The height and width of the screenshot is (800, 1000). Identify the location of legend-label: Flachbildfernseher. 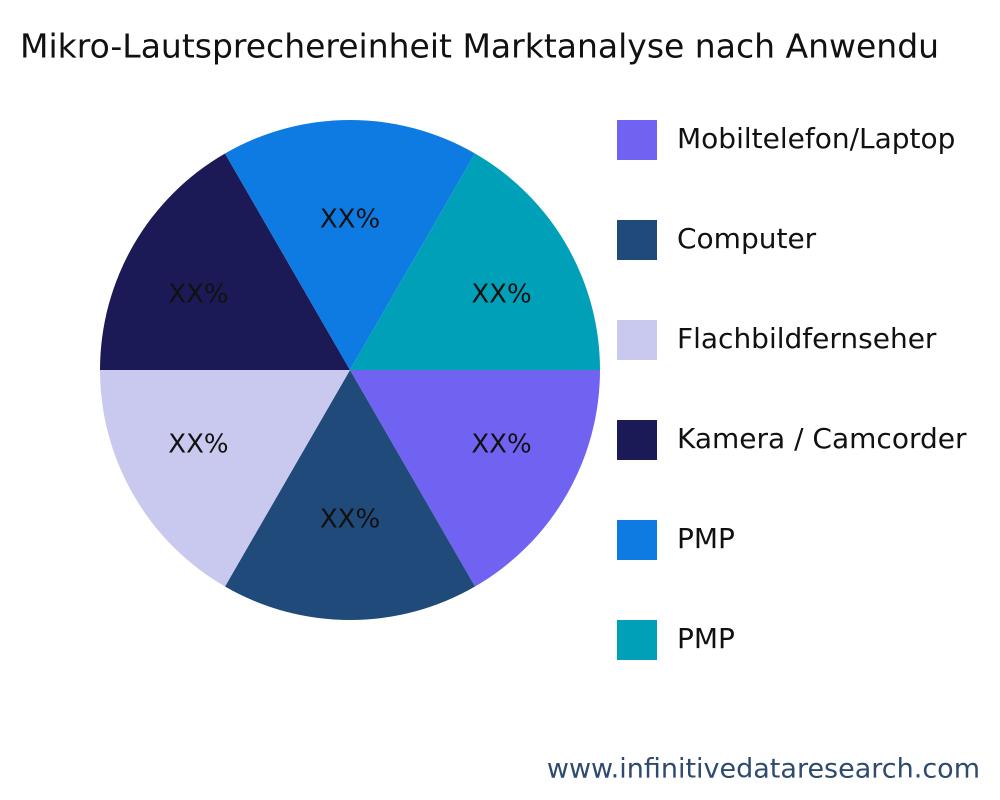
(807, 338).